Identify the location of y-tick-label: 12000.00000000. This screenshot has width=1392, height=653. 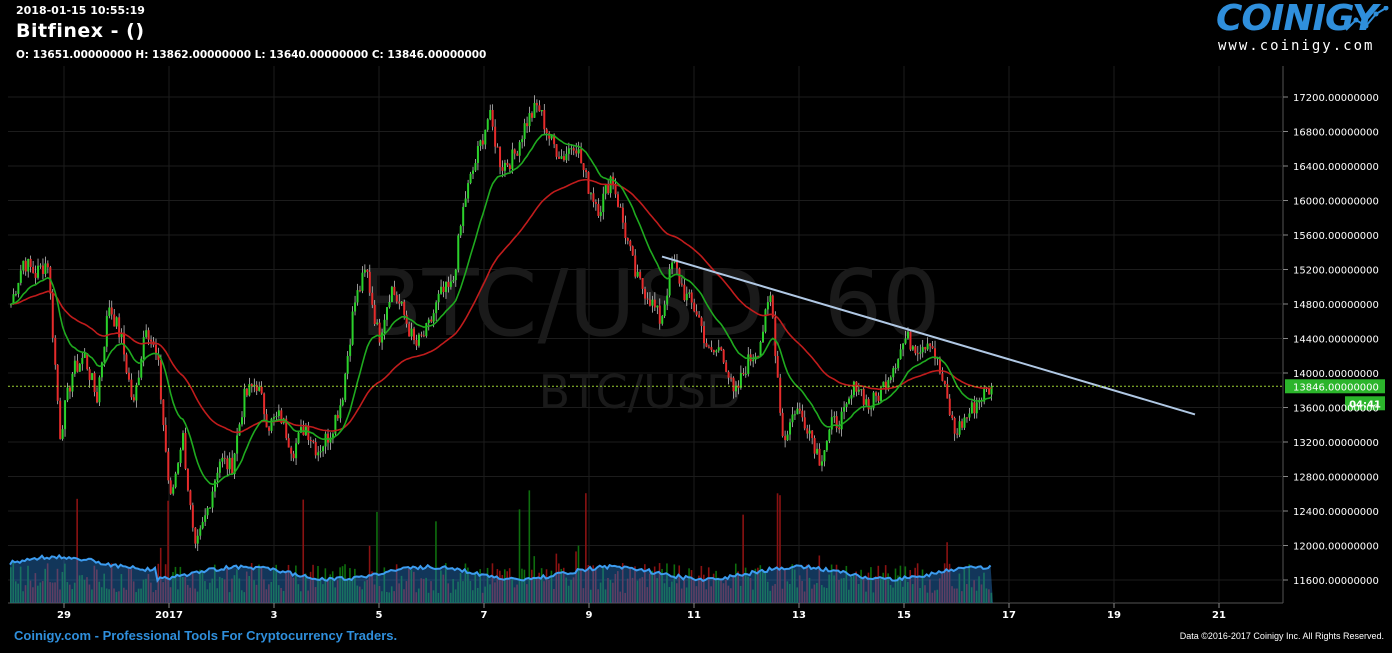
(1336, 547).